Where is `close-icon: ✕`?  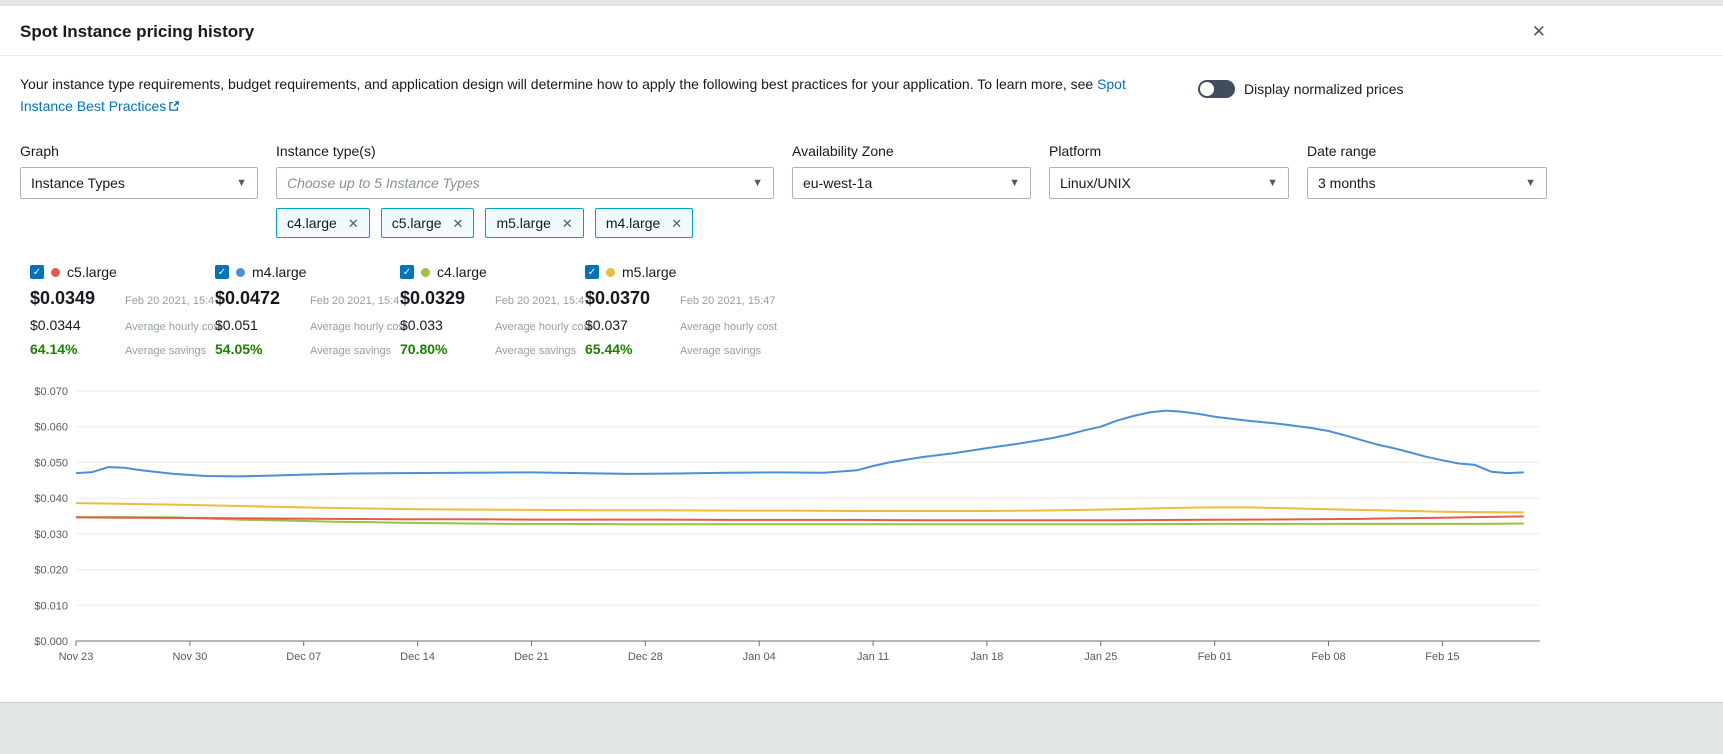
close-icon: ✕ is located at coordinates (1538, 31).